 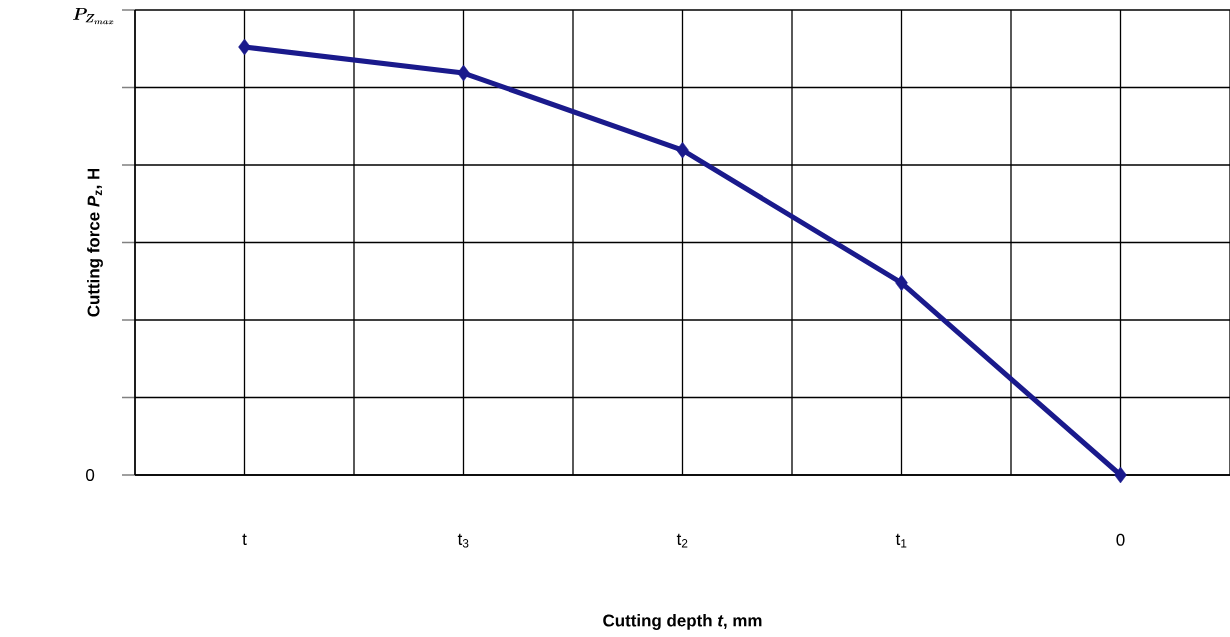 I want to click on text: 0, so click(x=90, y=475).